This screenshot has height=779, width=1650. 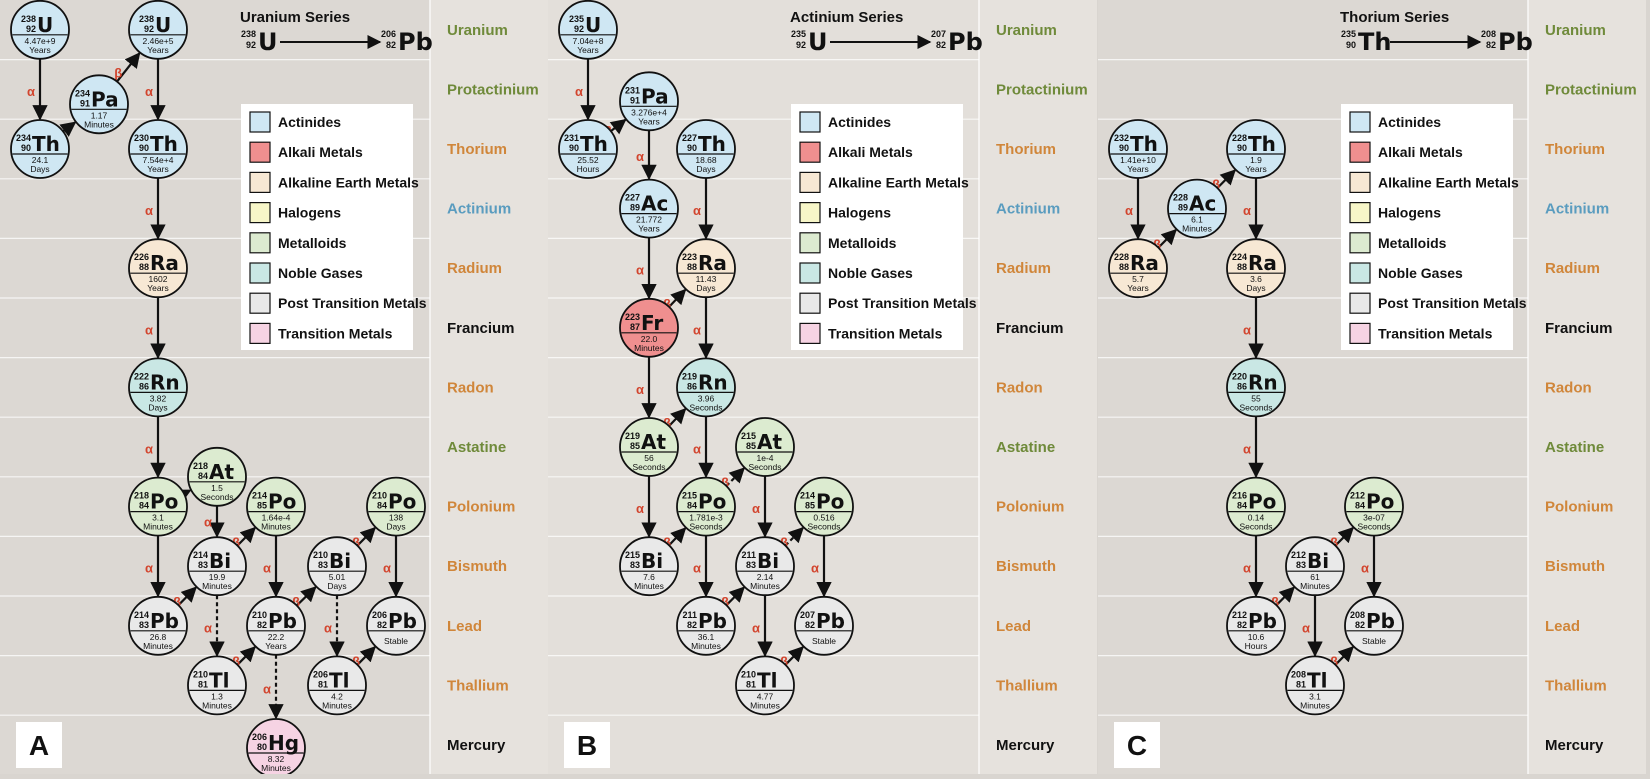 What do you see at coordinates (1256, 646) in the screenshot?
I see `nuclide-halflife-unit: Hours` at bounding box center [1256, 646].